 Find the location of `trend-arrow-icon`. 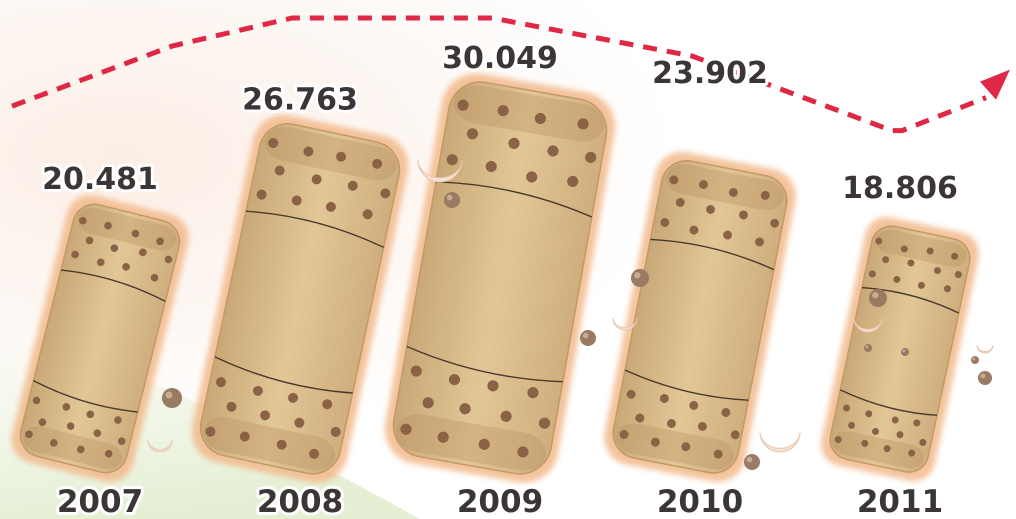

trend-arrow-icon is located at coordinates (995, 84).